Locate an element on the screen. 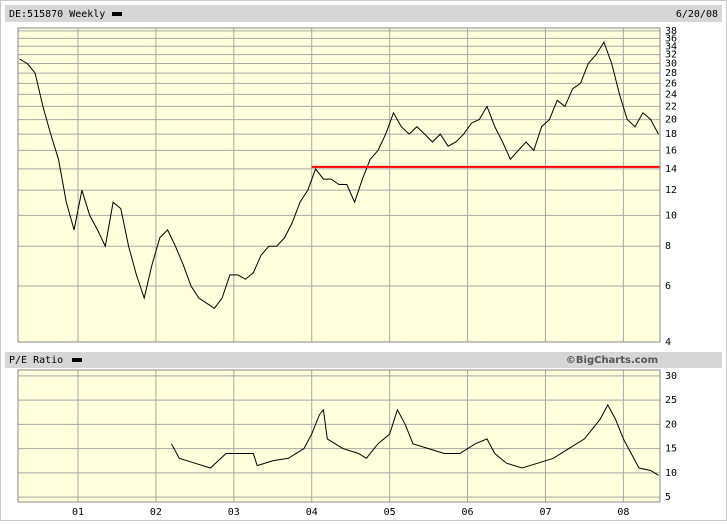 This screenshot has width=727, height=525. y-tick-label: 26 is located at coordinates (671, 83).